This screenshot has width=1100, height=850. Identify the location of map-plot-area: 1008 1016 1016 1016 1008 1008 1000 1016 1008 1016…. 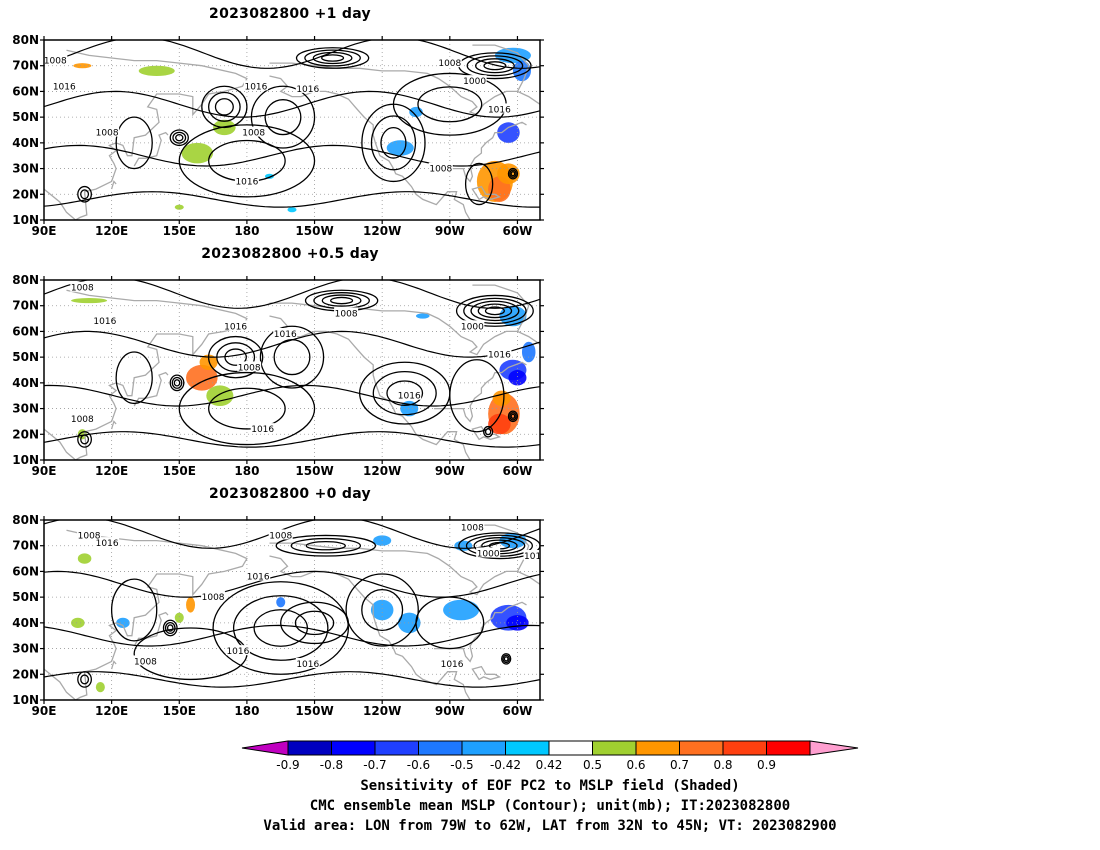
(292, 370).